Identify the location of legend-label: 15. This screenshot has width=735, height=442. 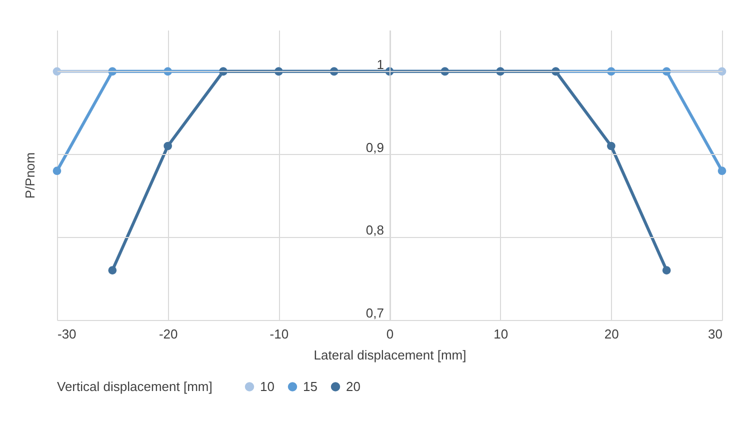
(310, 386).